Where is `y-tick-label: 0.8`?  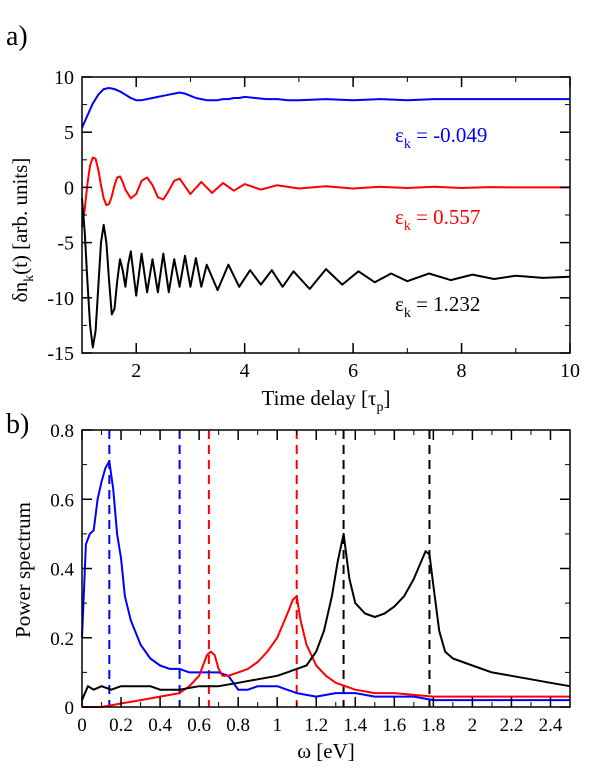 y-tick-label: 0.8 is located at coordinates (62, 431).